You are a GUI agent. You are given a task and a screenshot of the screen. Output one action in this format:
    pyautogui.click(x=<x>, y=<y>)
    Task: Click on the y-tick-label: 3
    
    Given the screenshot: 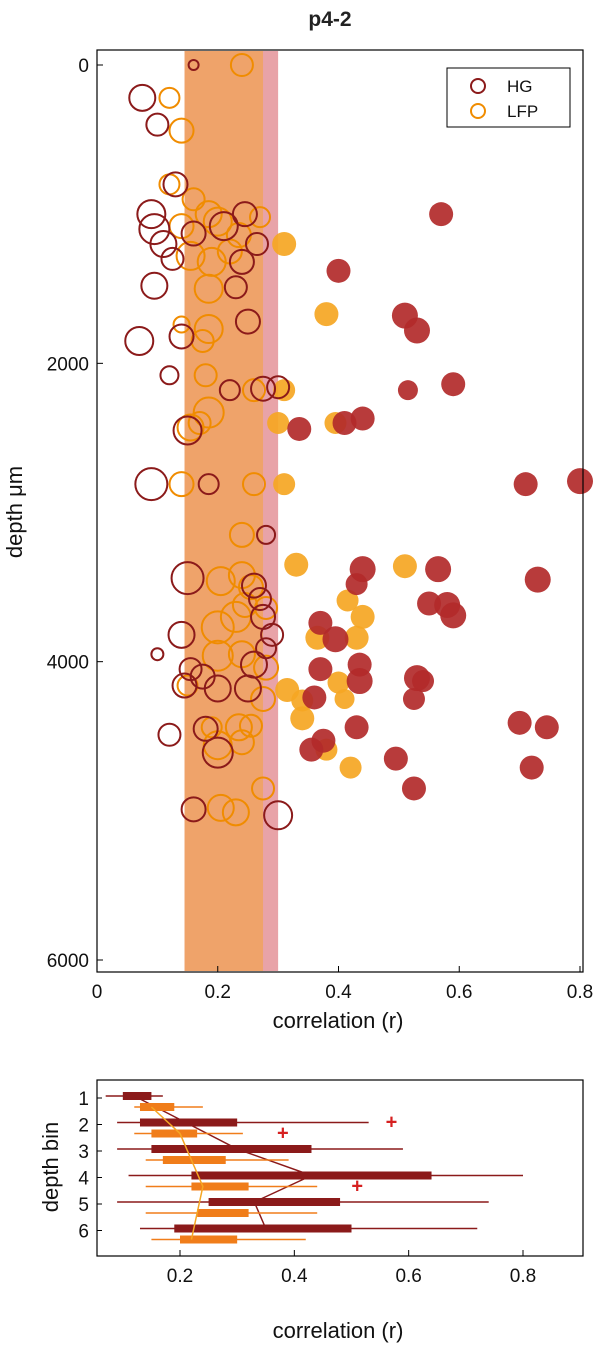 What is the action you would take?
    pyautogui.click(x=83, y=1152)
    